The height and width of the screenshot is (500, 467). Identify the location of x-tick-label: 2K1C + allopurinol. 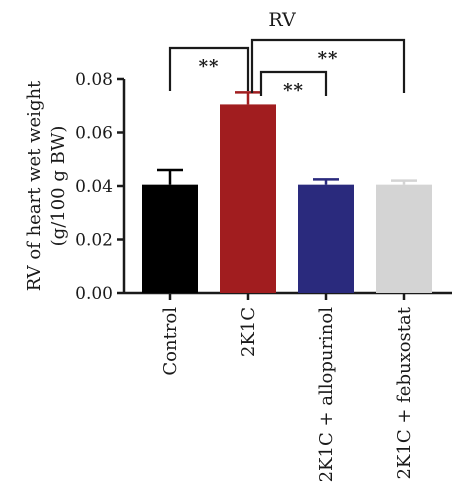
(326, 395).